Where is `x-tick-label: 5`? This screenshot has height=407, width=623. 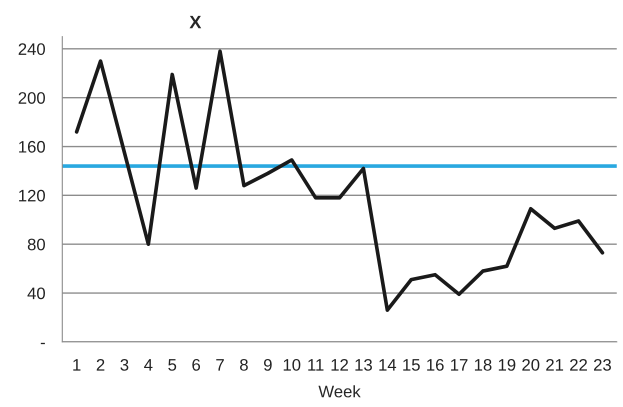
x-tick-label: 5 is located at coordinates (172, 365).